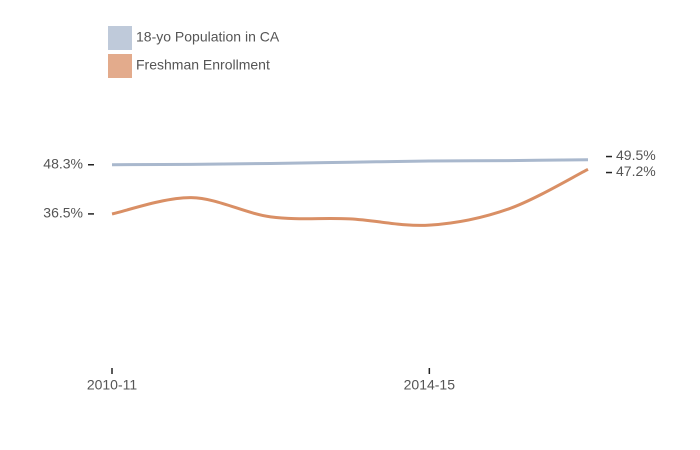 The width and height of the screenshot is (700, 450). I want to click on value-label: 48.3%, so click(63, 163).